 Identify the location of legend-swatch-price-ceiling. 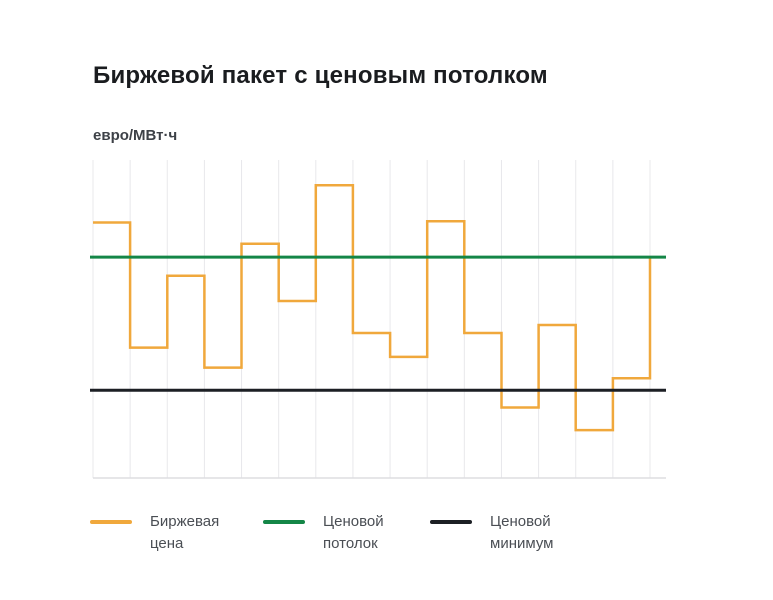
(284, 522).